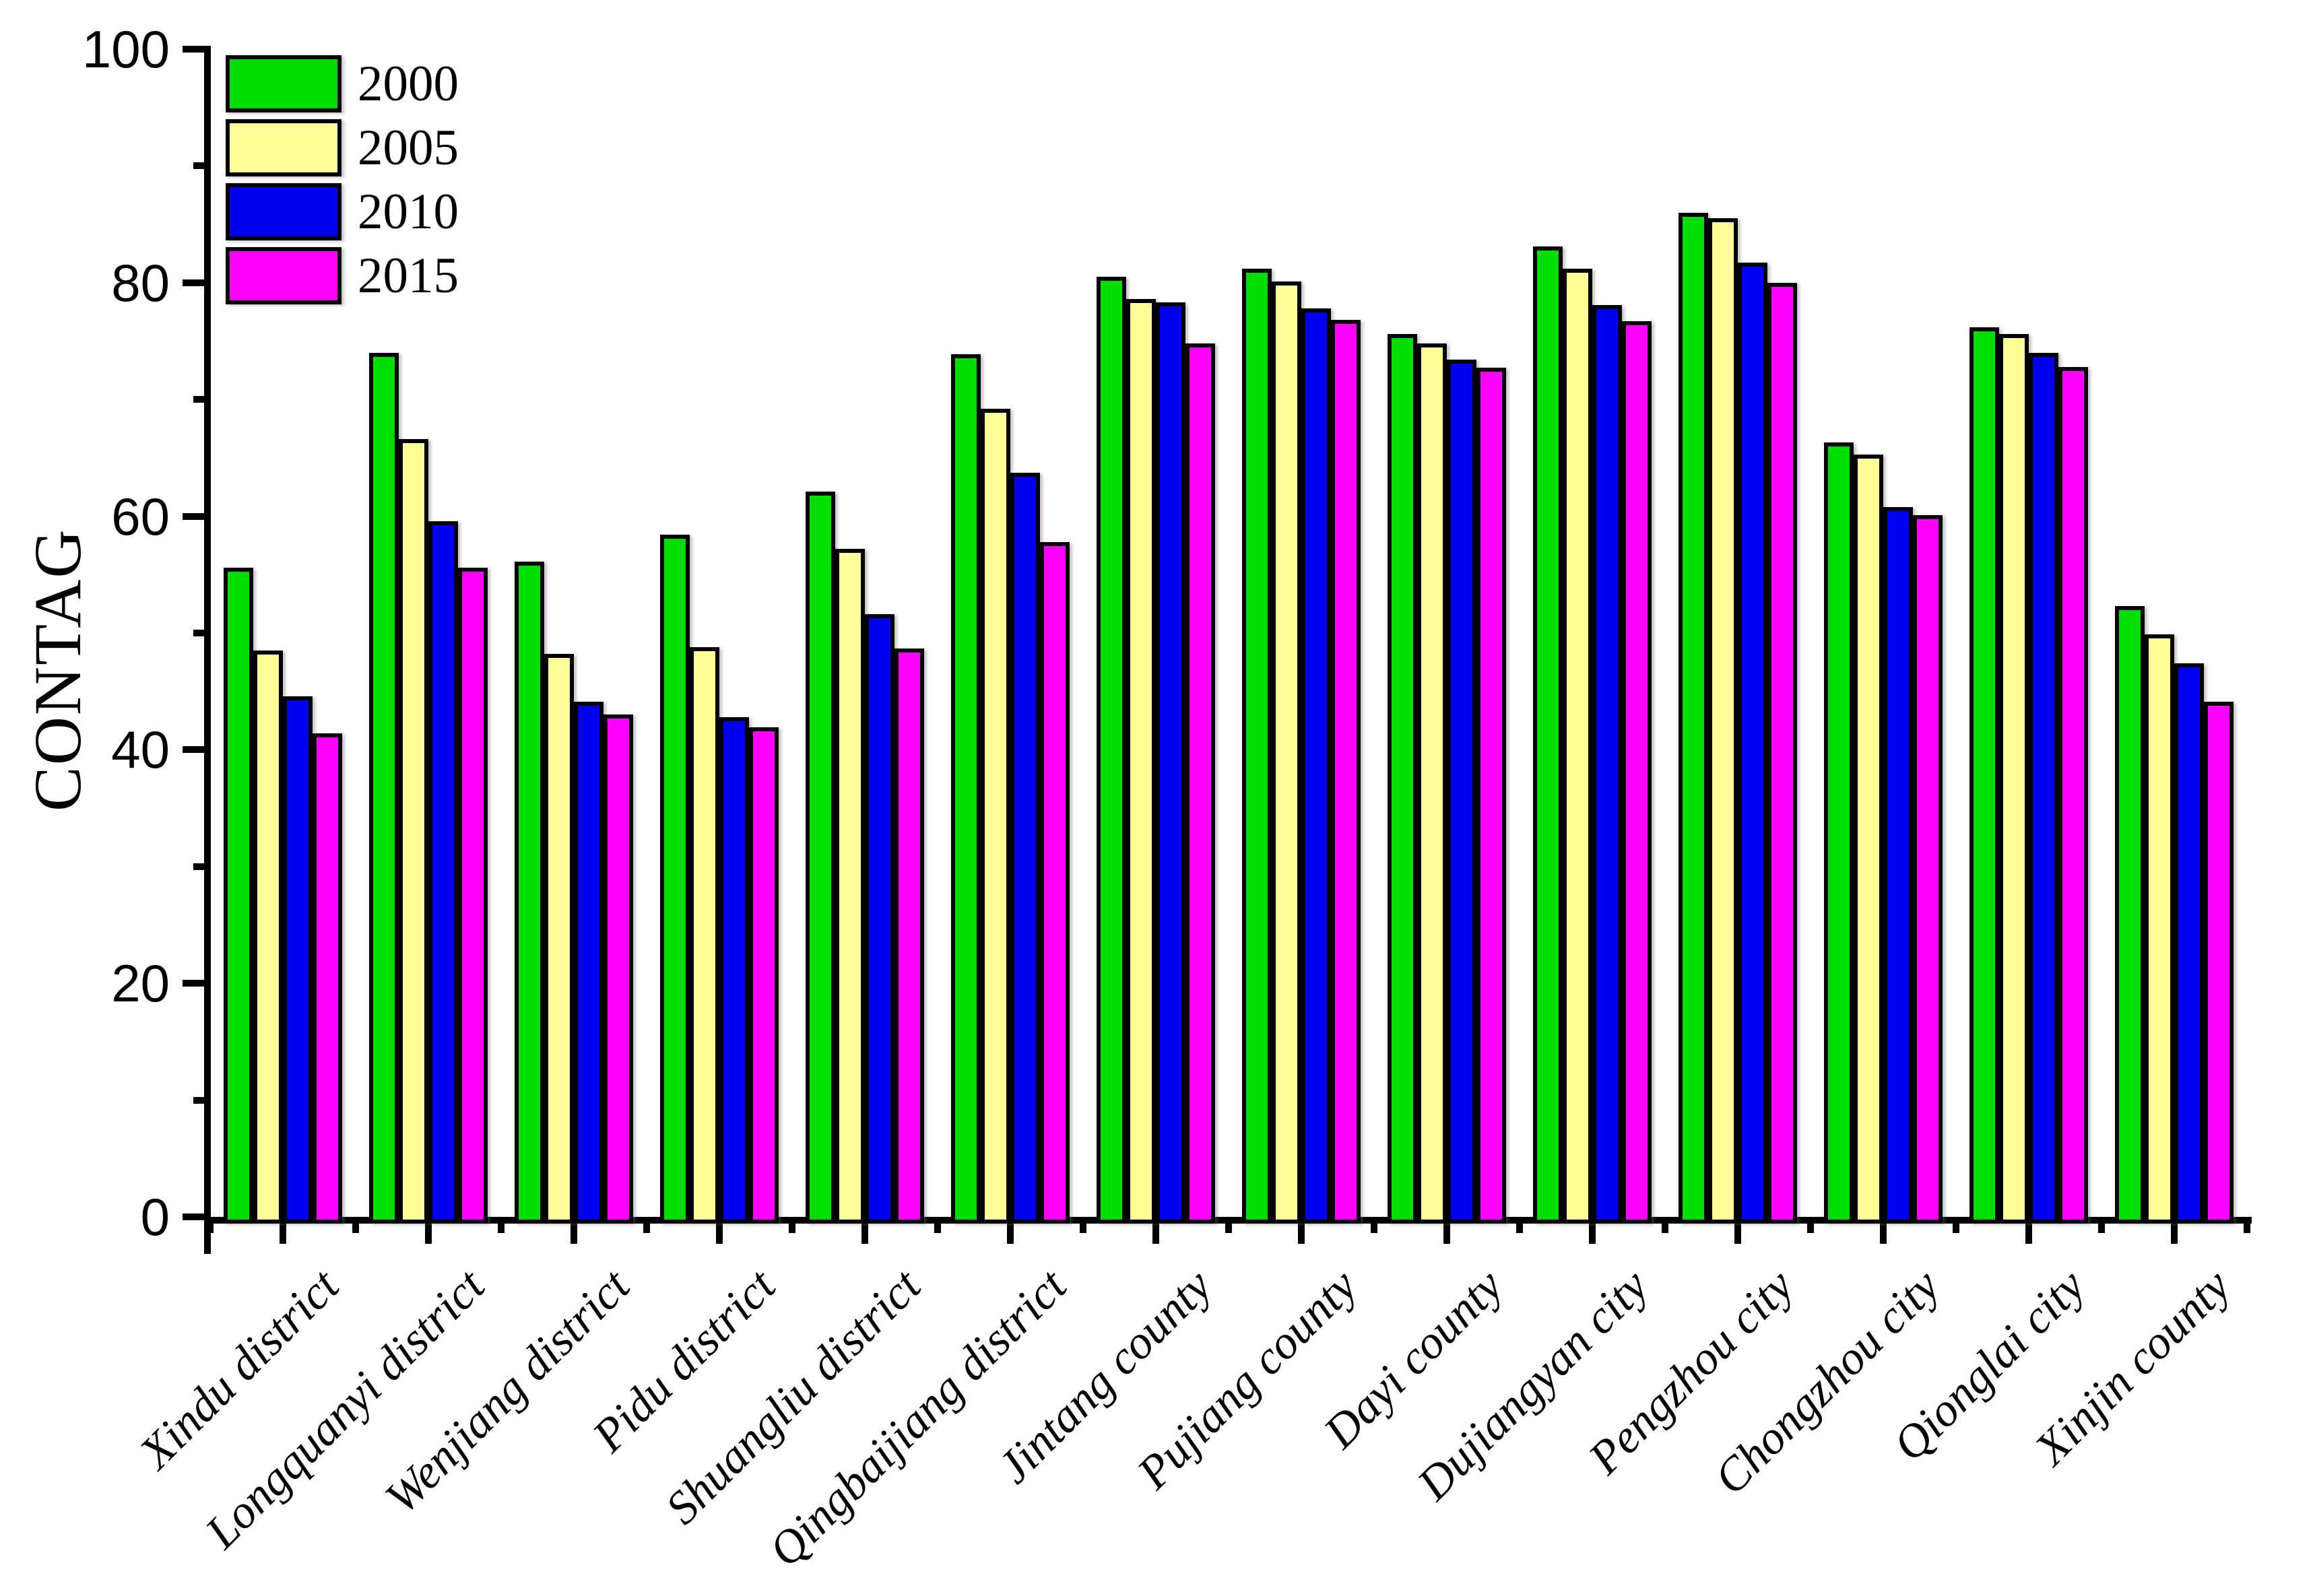  Describe the element at coordinates (794, 1397) in the screenshot. I see `x-category-label: Shuangliu district` at that location.